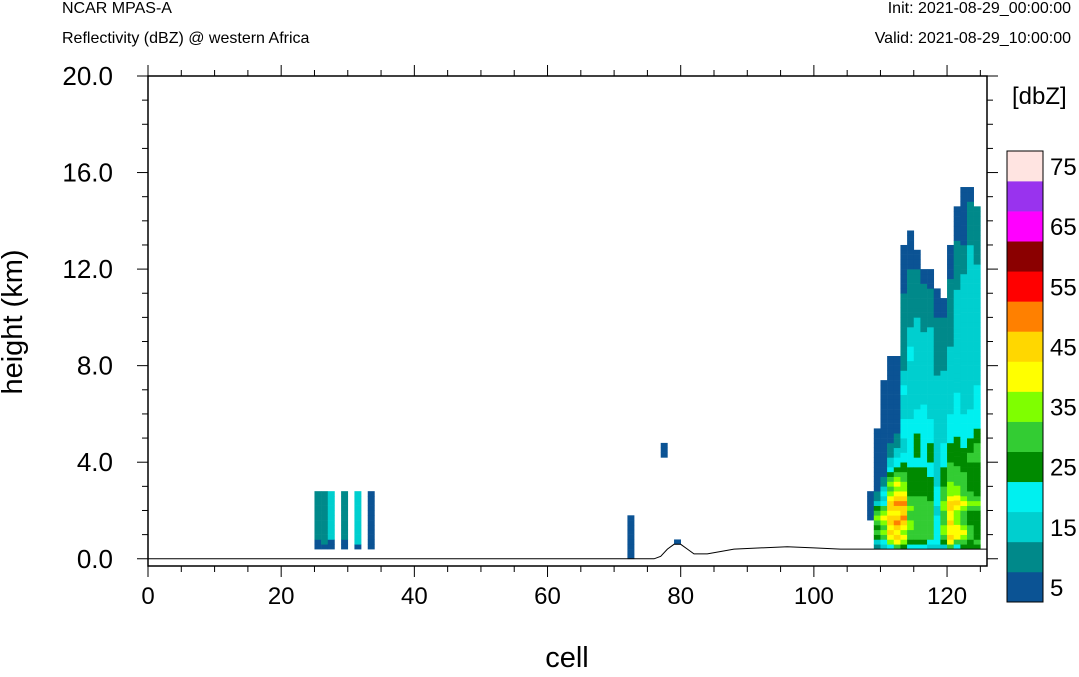 This screenshot has height=677, width=1079. Describe the element at coordinates (117, 8) in the screenshot. I see `model-title: NCAR MPAS-A` at that location.